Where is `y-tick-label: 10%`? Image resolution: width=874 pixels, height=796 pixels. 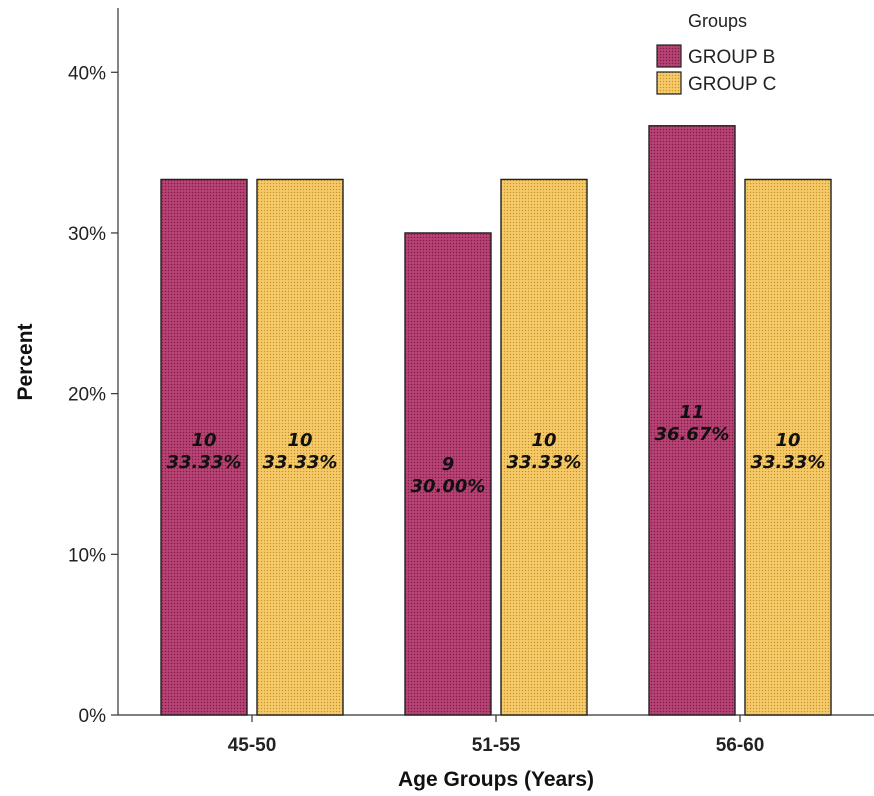
y-tick-label: 10% is located at coordinates (87, 555).